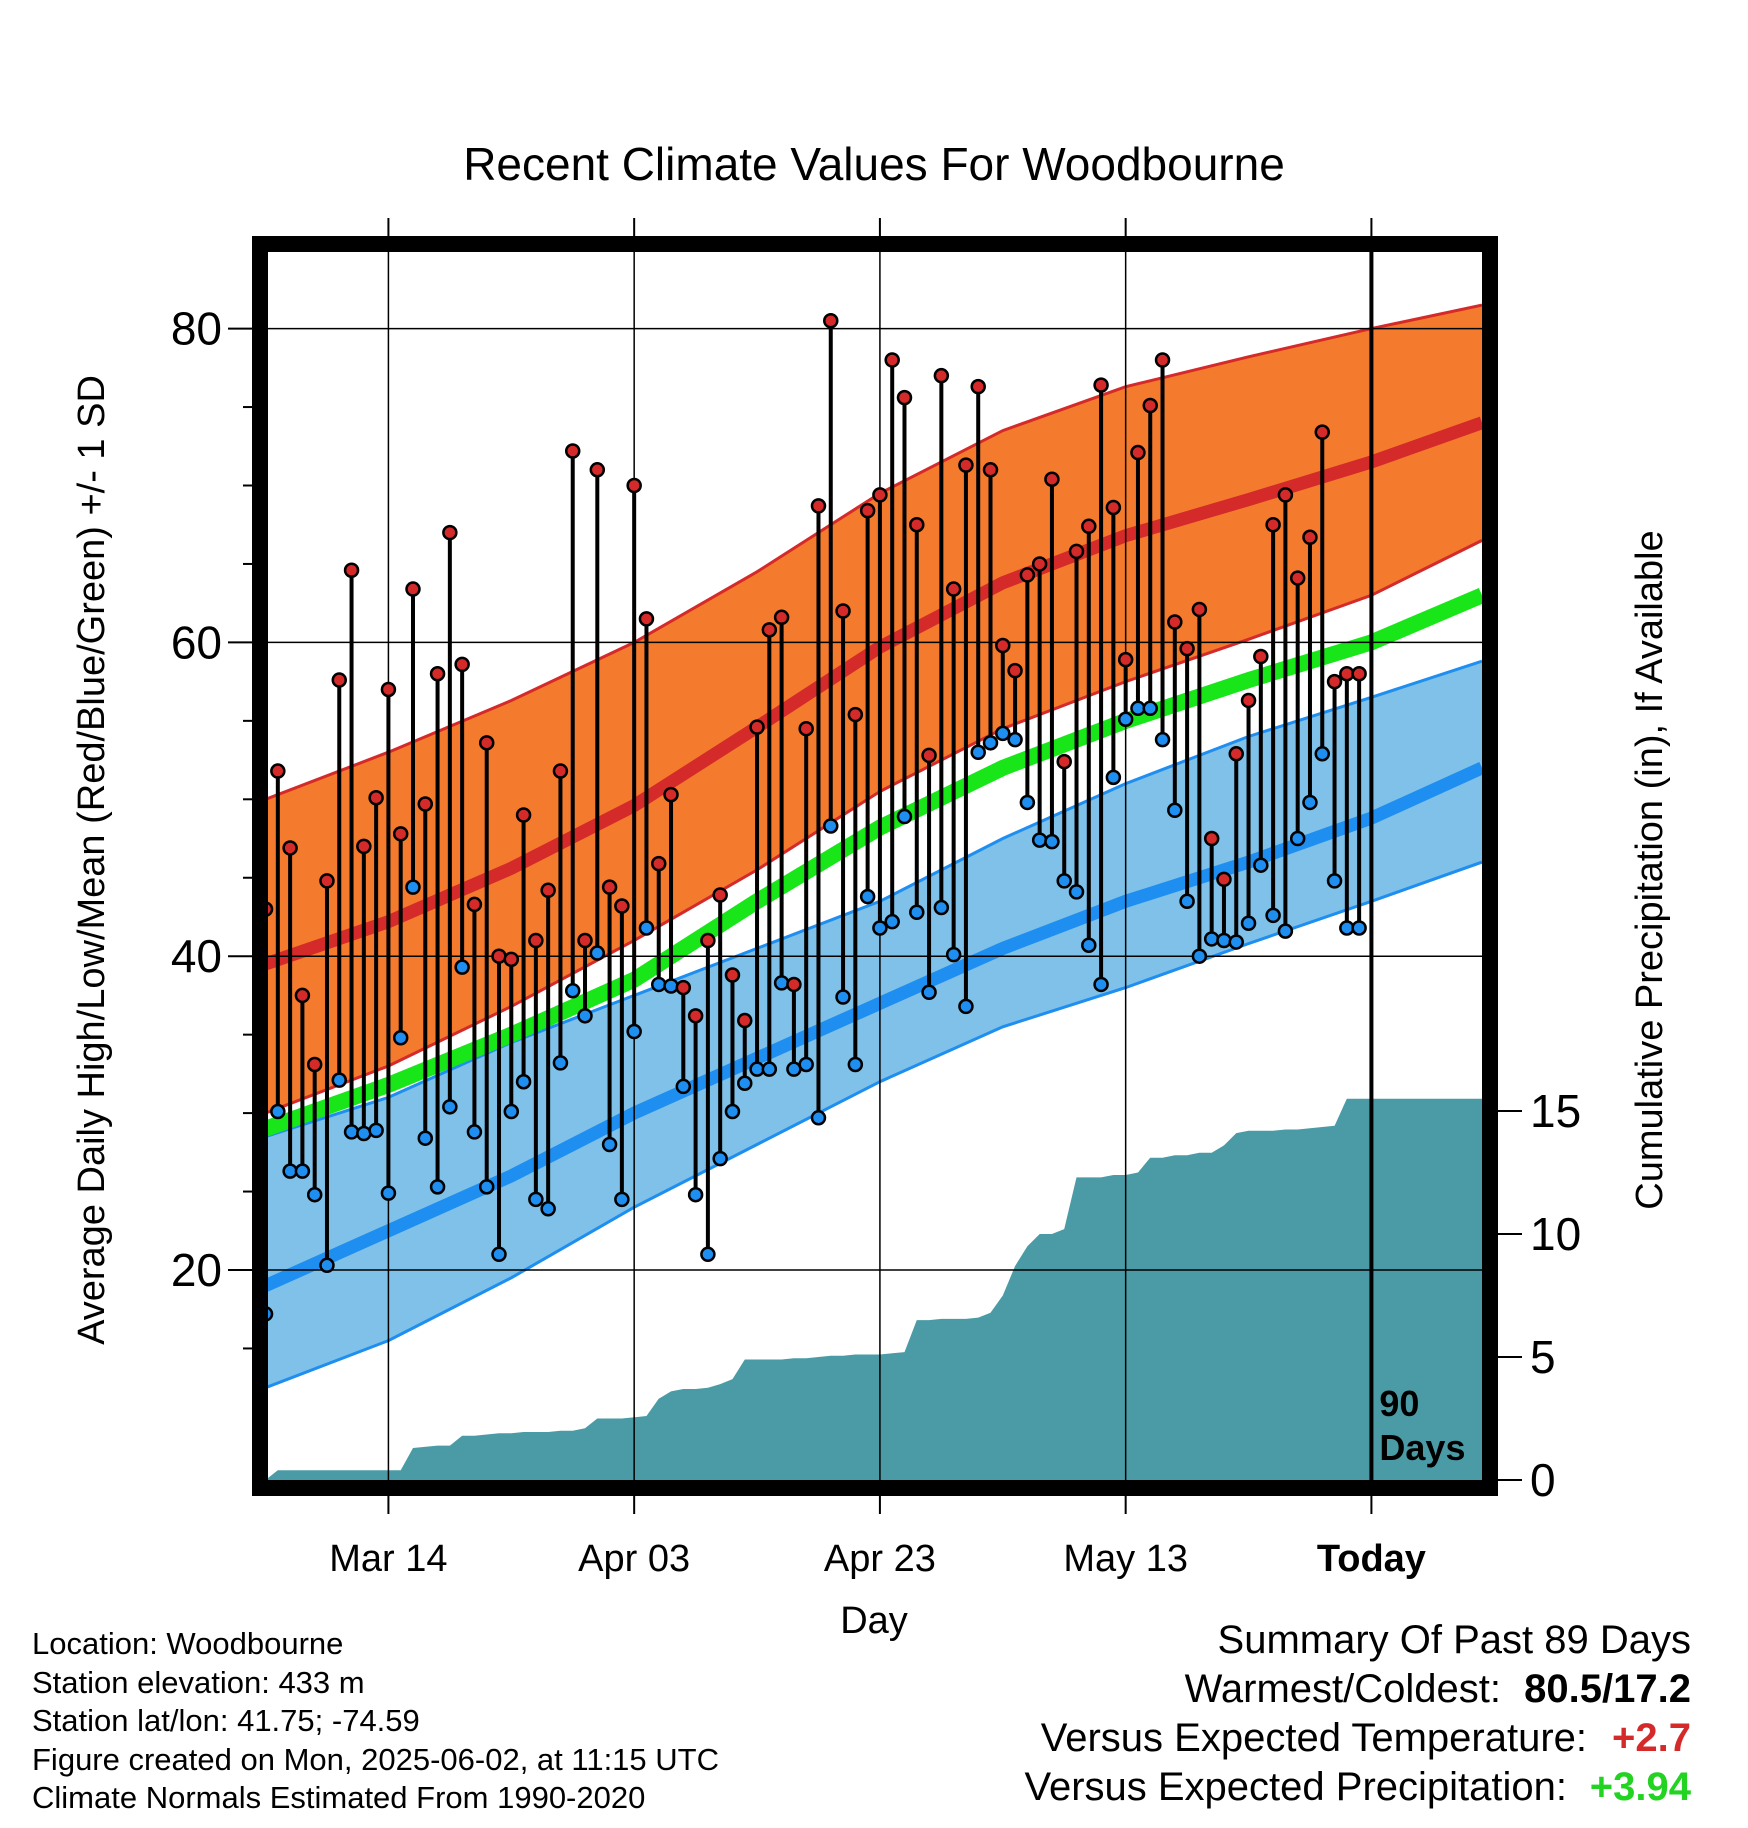  Describe the element at coordinates (1399, 1403) in the screenshot. I see `today-days-number: 90` at that location.